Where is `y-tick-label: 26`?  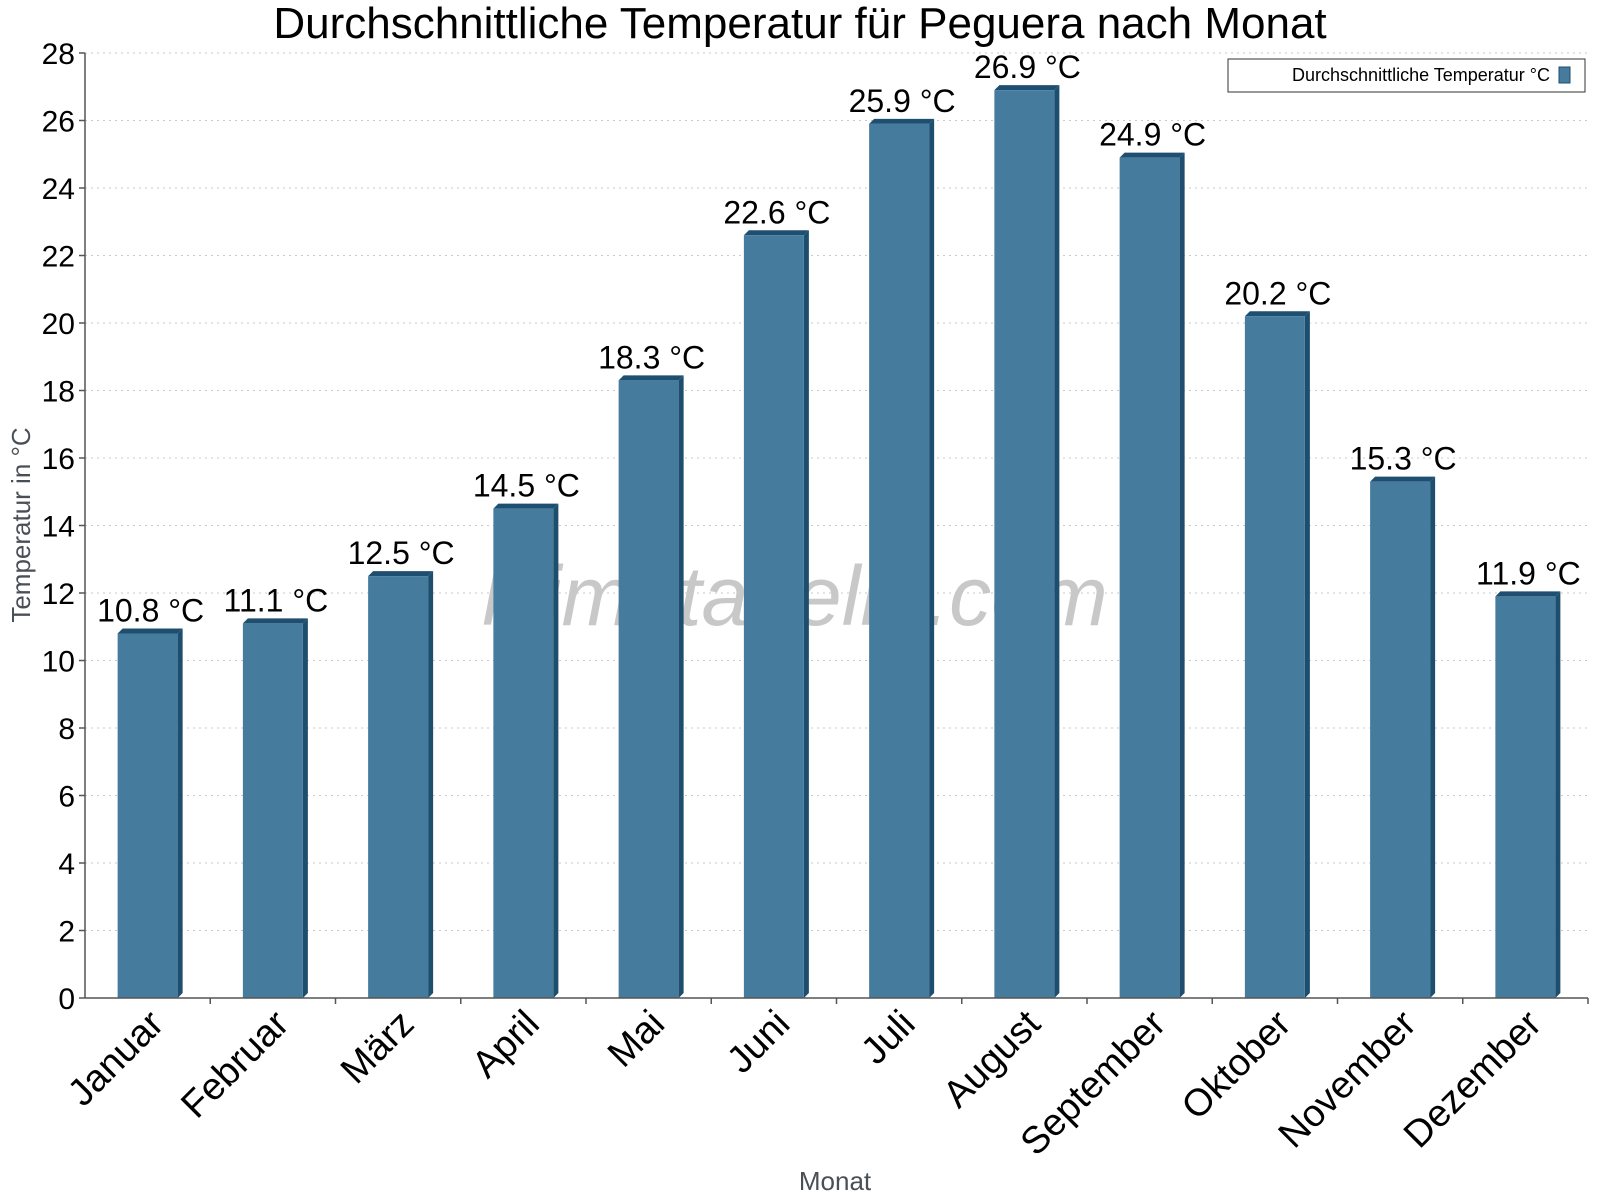 y-tick-label: 26 is located at coordinates (58, 122).